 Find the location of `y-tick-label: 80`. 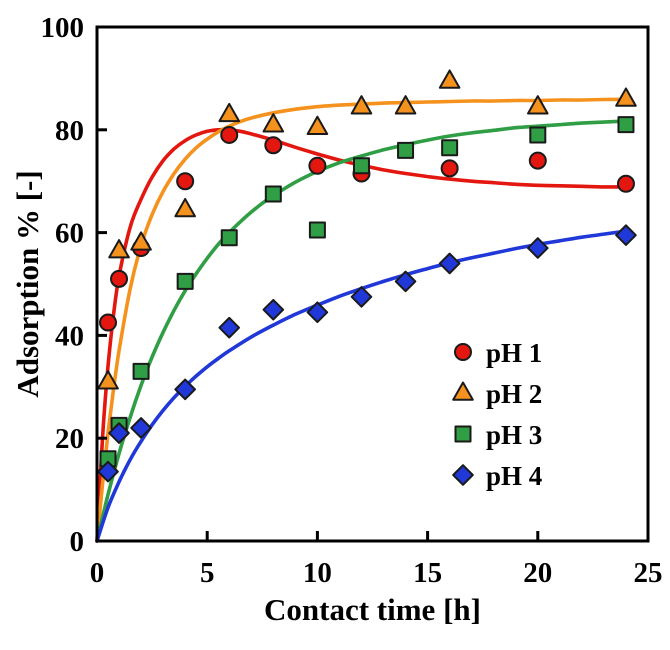

y-tick-label: 80 is located at coordinates (69, 131).